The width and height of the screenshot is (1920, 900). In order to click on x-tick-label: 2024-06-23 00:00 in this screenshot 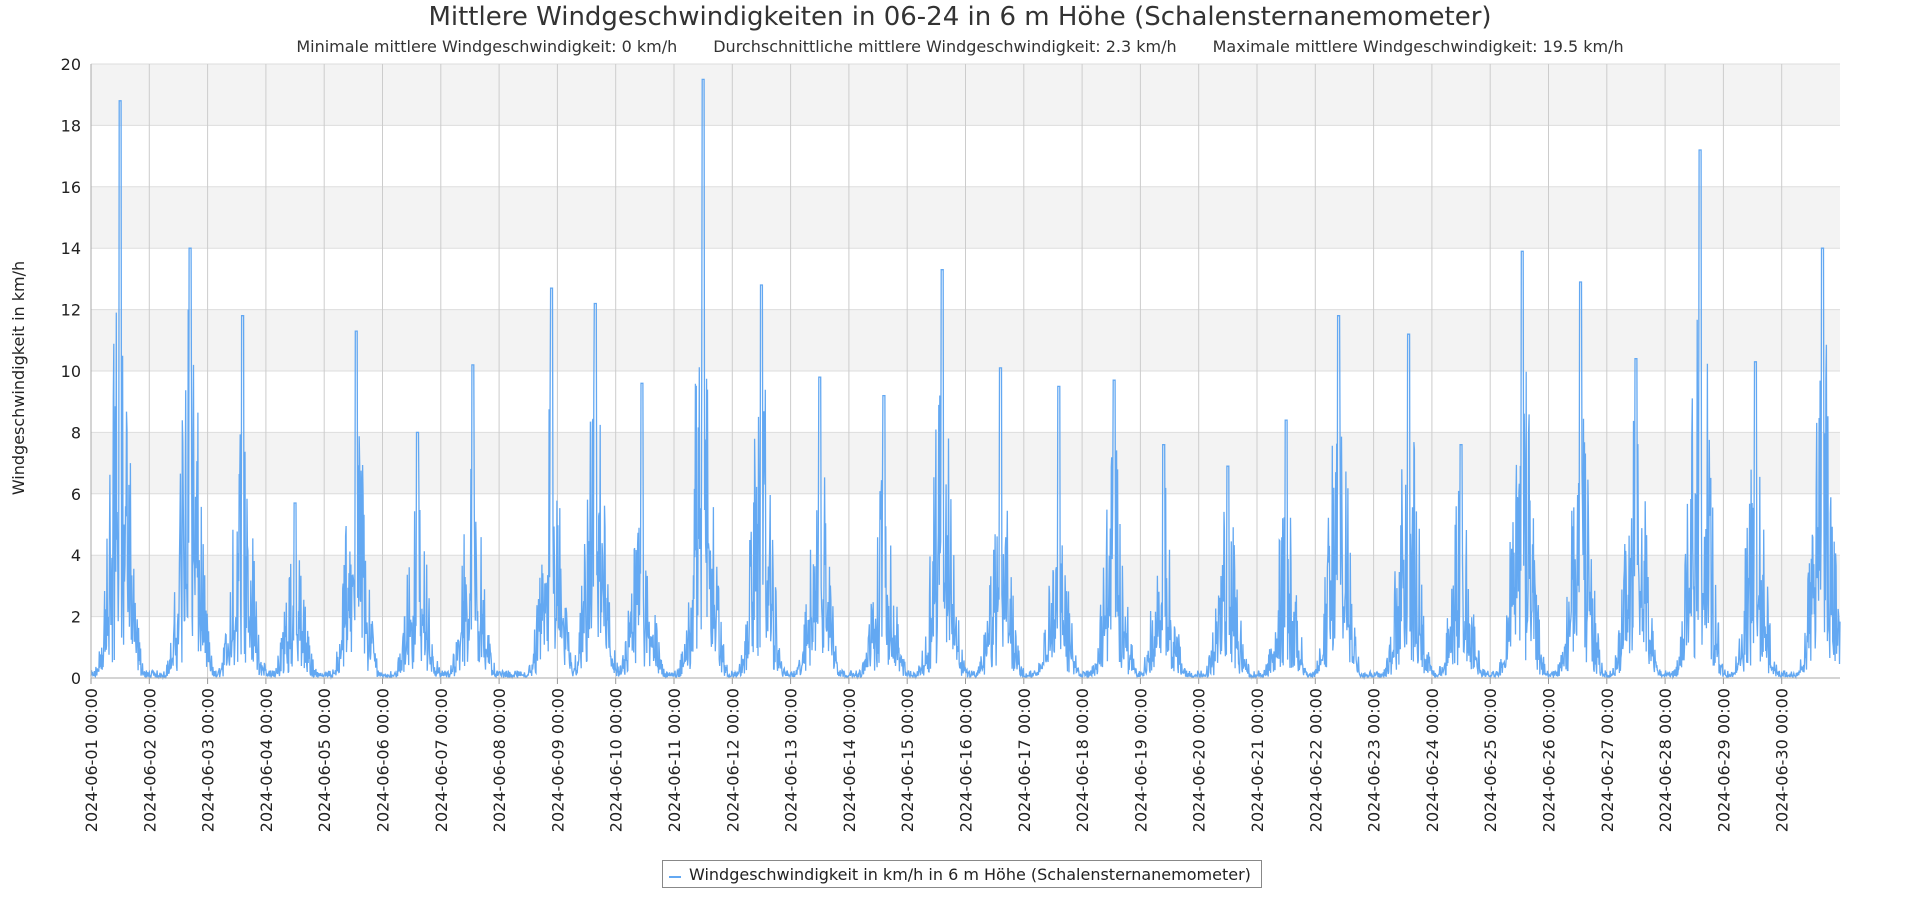, I will do `click(1374, 760)`.